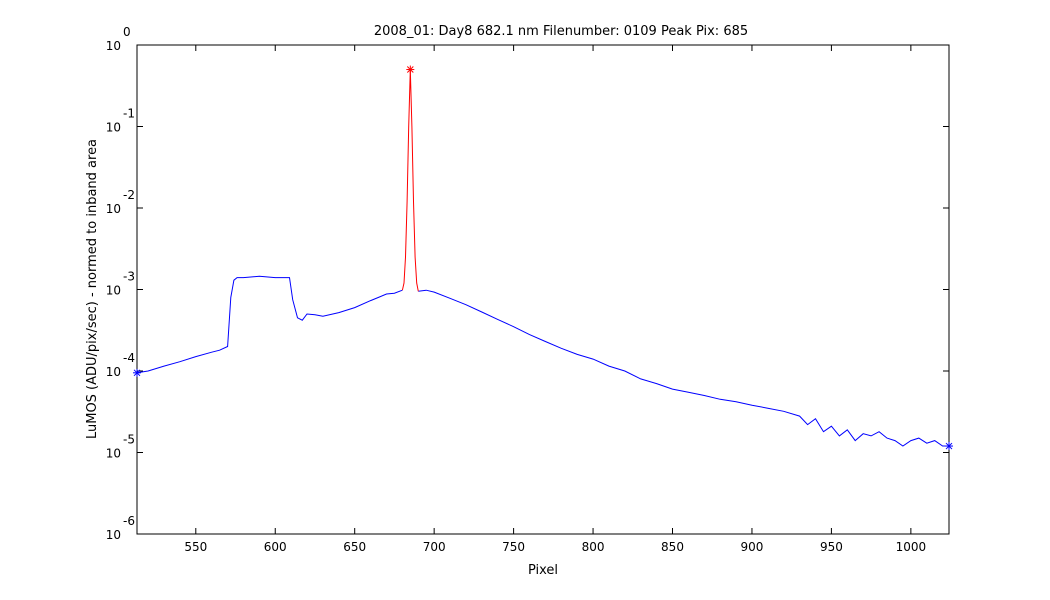 The width and height of the screenshot is (1050, 600). What do you see at coordinates (129, 195) in the screenshot?
I see `y-tick-label-exponent: -2` at bounding box center [129, 195].